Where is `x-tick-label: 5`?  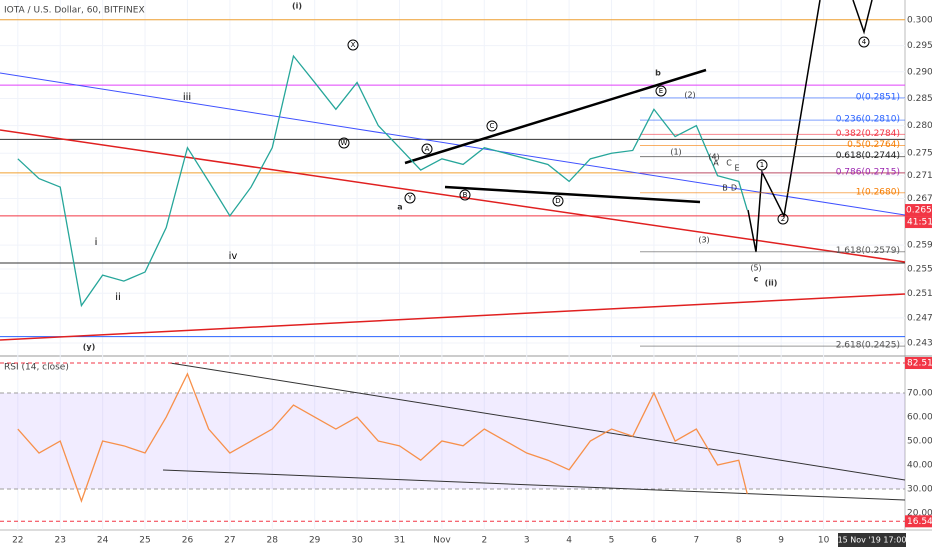 x-tick-label: 5 is located at coordinates (612, 541).